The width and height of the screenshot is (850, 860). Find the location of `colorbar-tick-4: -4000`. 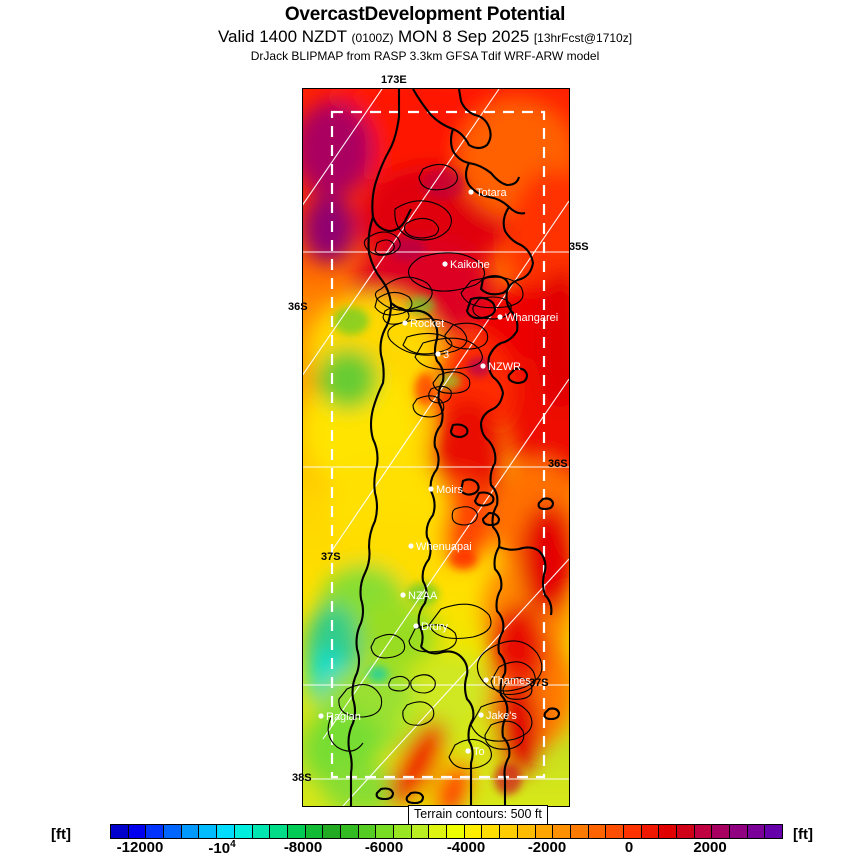

colorbar-tick-4: -4000 is located at coordinates (466, 847).